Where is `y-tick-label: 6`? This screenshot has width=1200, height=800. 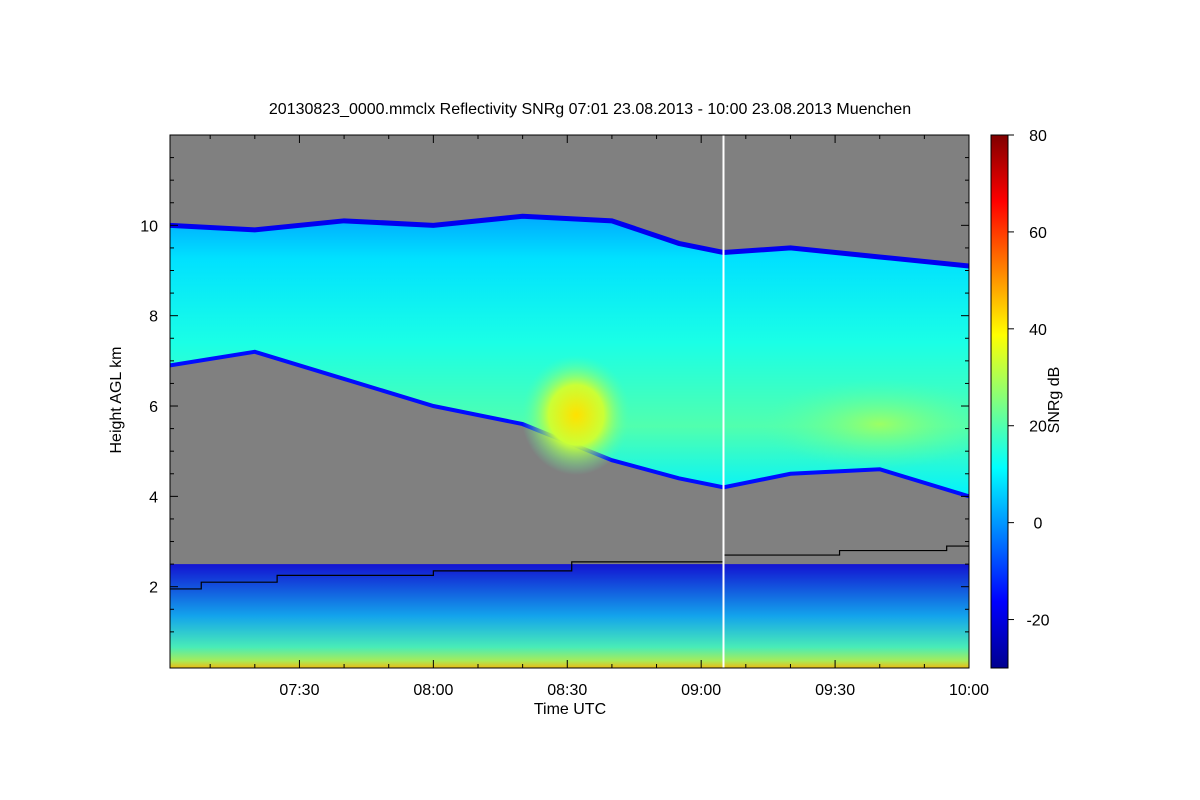 y-tick-label: 6 is located at coordinates (153, 407).